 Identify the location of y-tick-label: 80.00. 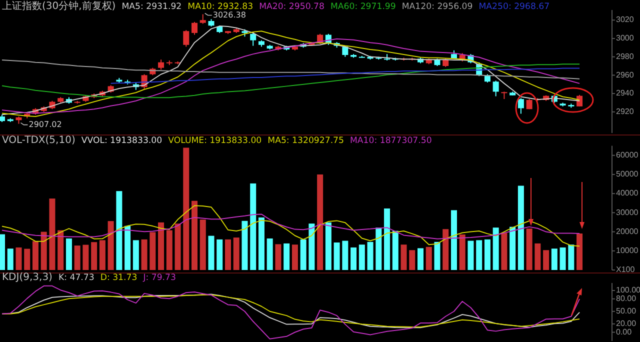
(626, 298).